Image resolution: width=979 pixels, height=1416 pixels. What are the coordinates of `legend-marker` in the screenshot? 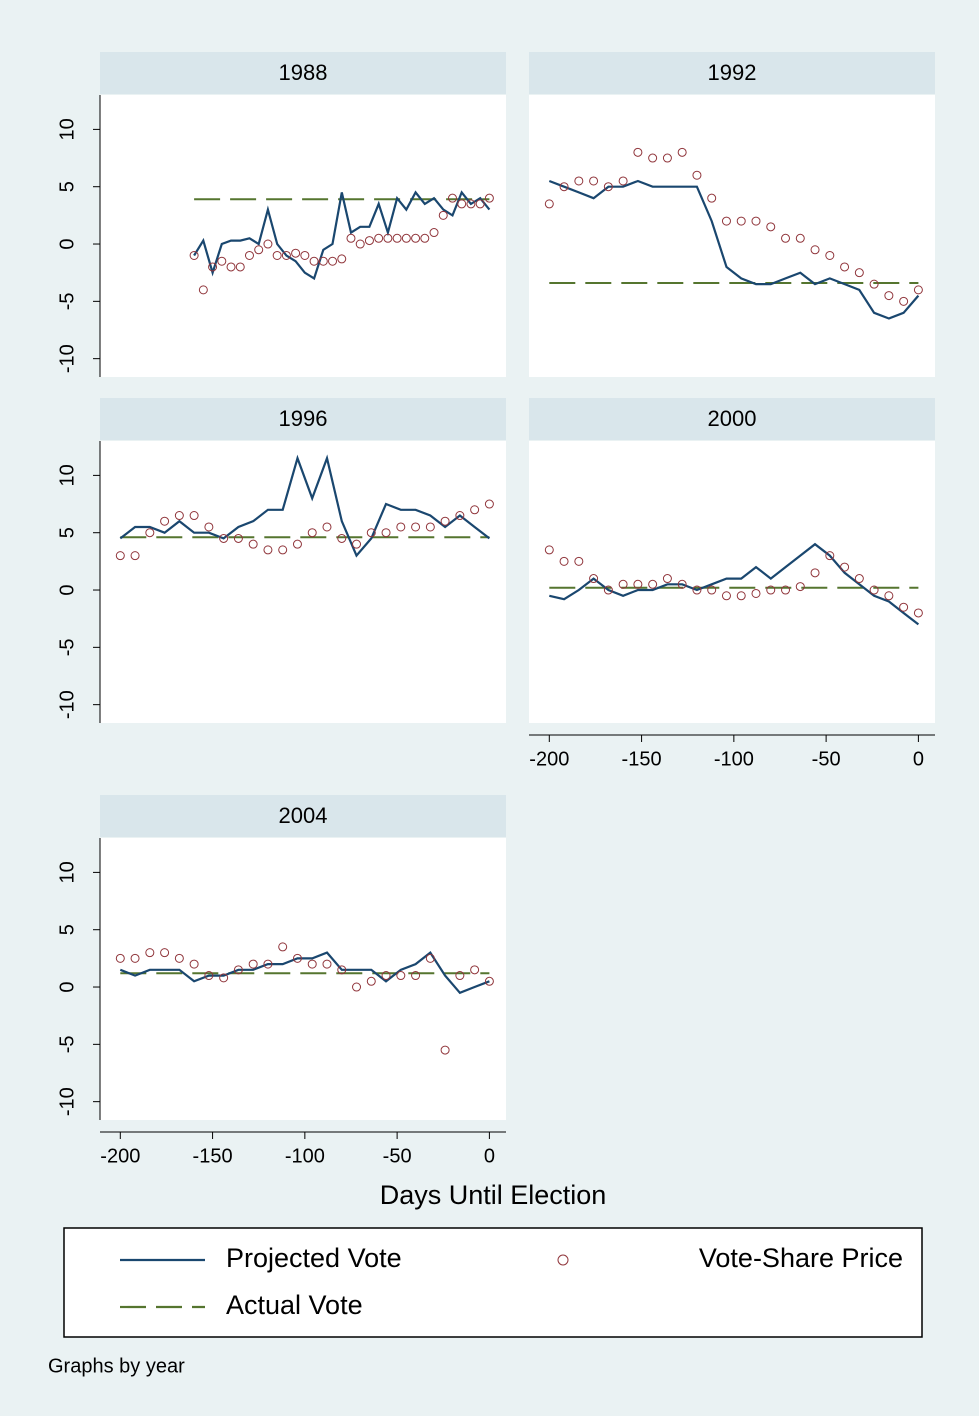 It's located at (563, 1260).